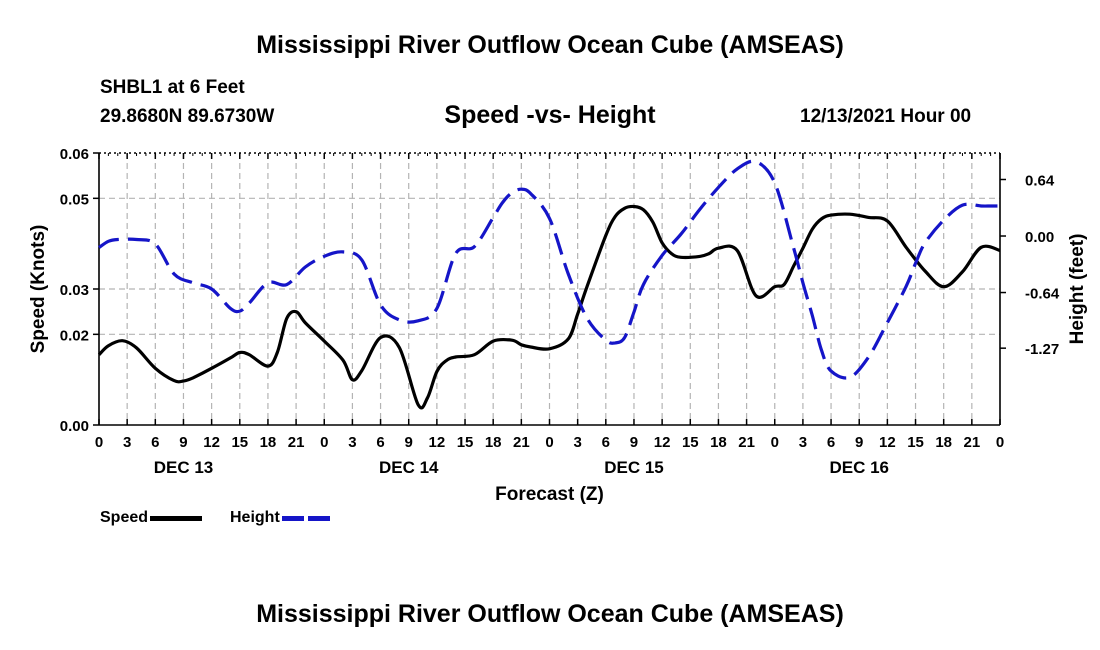 The image size is (1100, 650). What do you see at coordinates (255, 517) in the screenshot?
I see `legend-height-label: Height` at bounding box center [255, 517].